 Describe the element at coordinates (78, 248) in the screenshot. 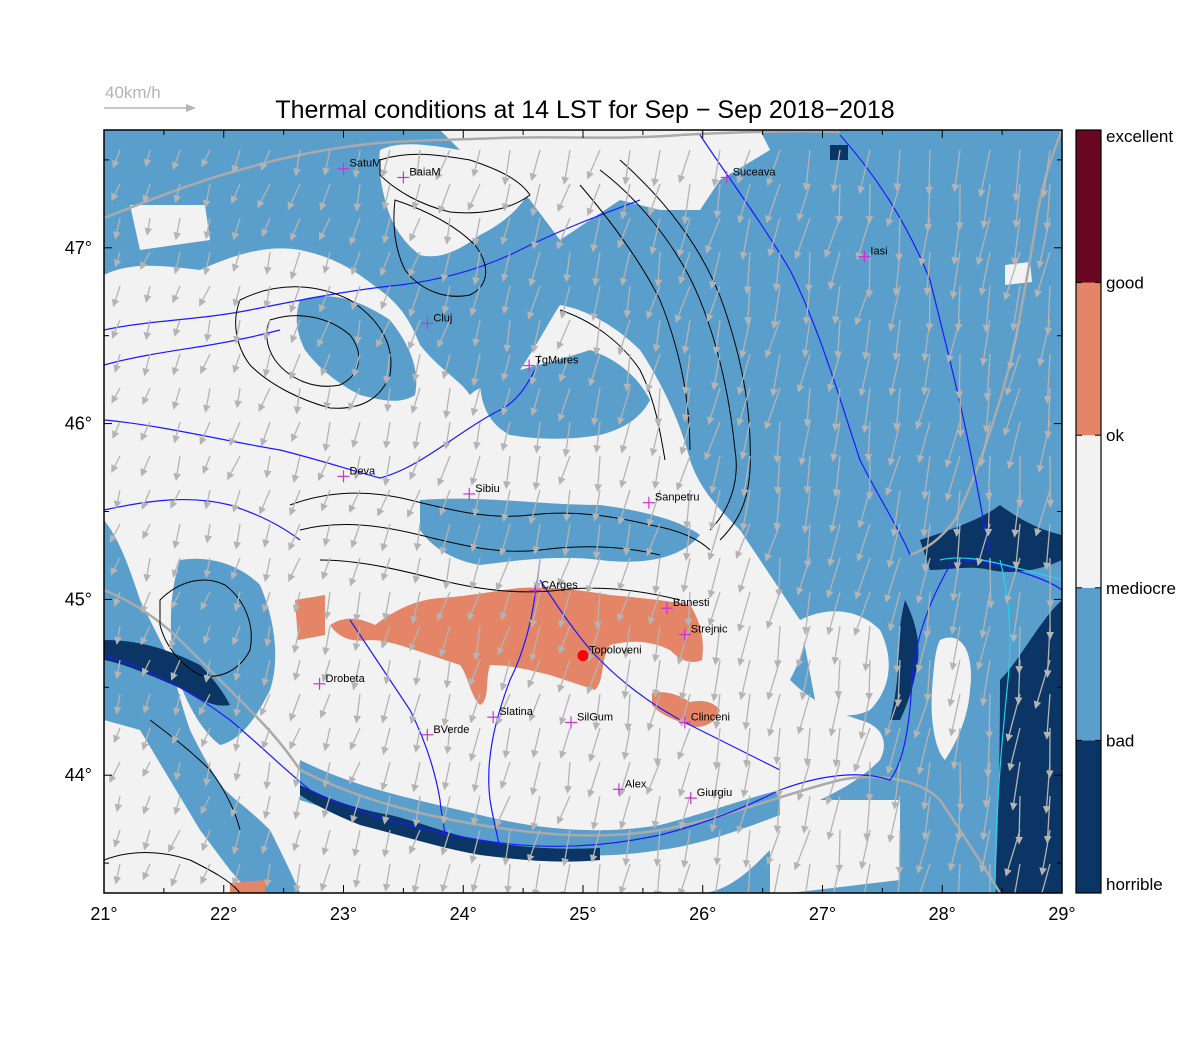

I see `lat-tick-label: 47°` at that location.